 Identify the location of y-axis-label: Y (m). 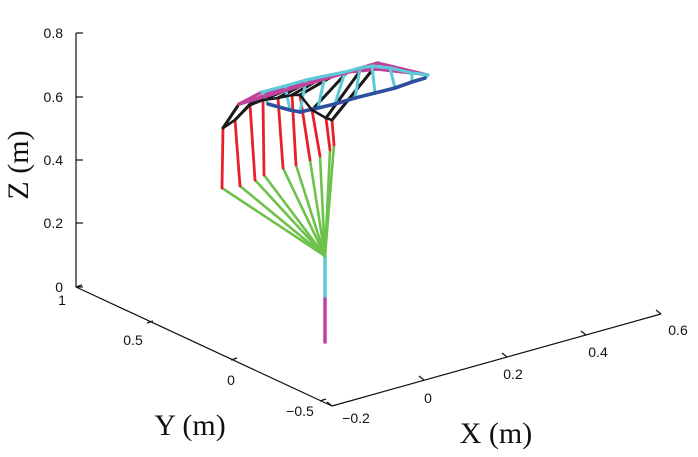
(189, 425).